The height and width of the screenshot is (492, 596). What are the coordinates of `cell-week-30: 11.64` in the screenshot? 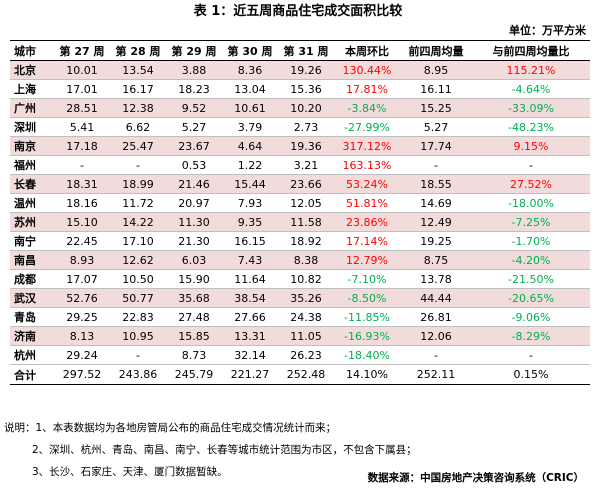 It's located at (250, 279).